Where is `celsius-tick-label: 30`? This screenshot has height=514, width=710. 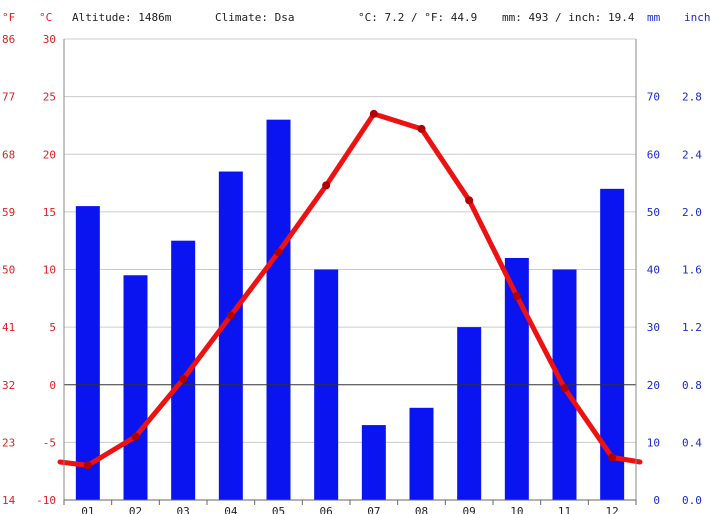 celsius-tick-label: 30 is located at coordinates (49, 39).